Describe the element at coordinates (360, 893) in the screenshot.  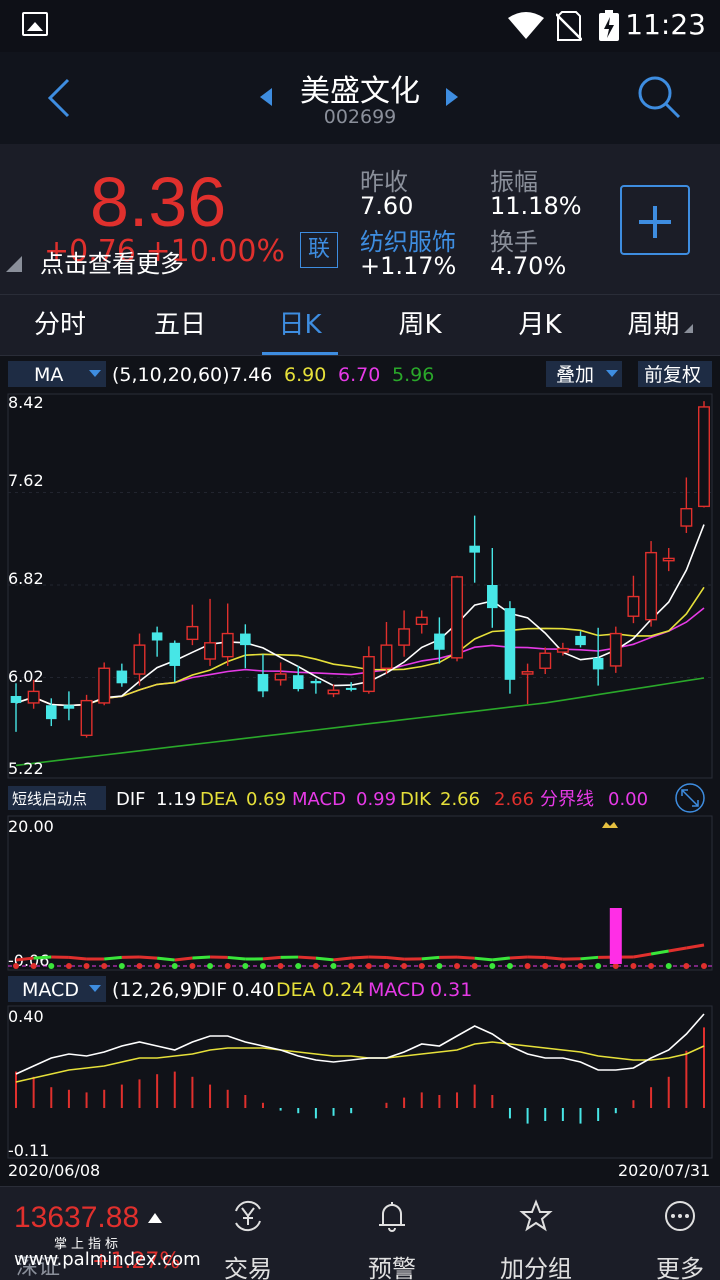
I see `indicator1-panel-frame` at that location.